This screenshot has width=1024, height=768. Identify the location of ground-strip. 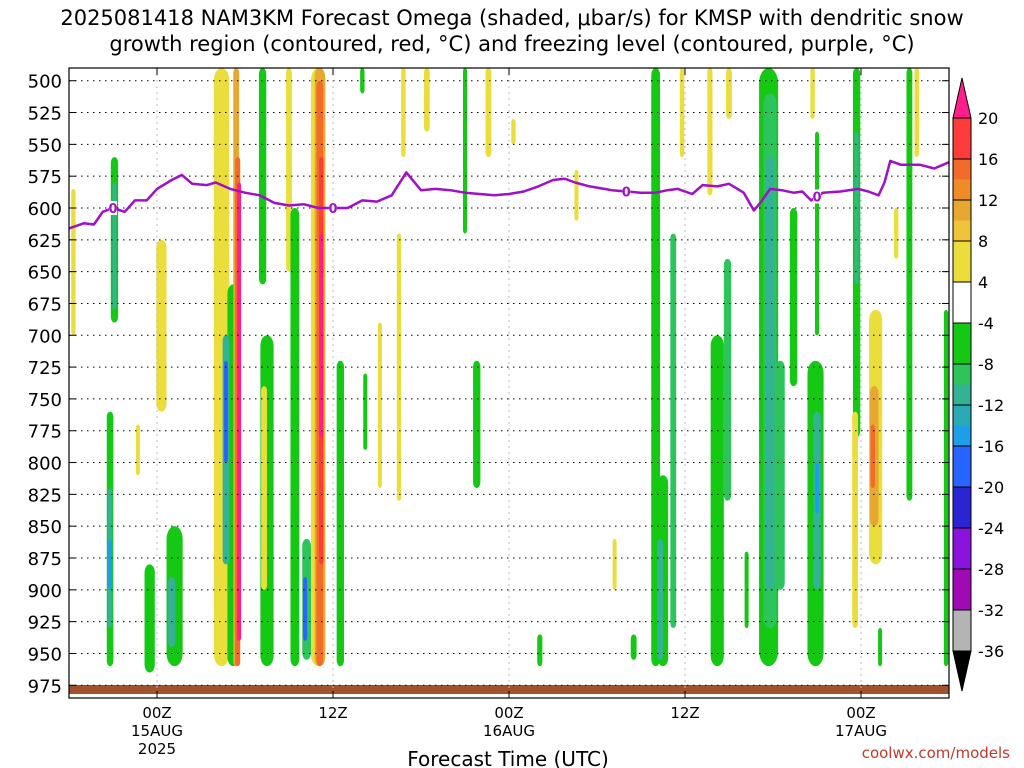
(509, 689).